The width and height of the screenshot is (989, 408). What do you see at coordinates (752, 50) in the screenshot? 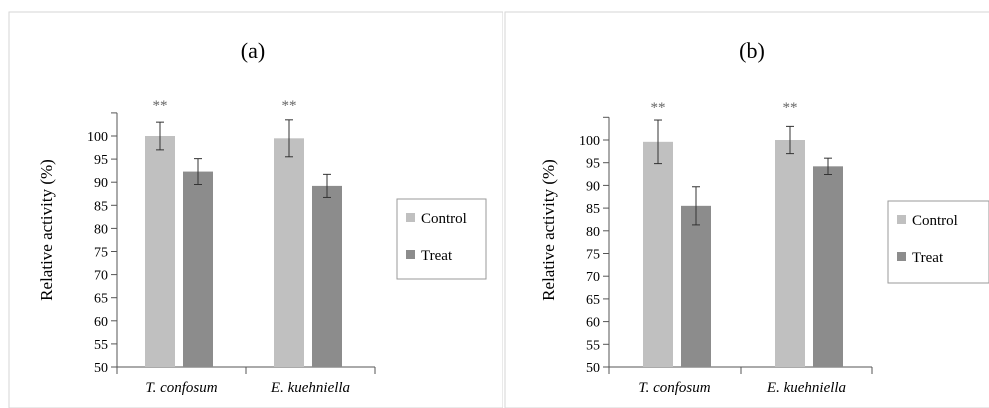
I see `chart-title: (b)` at bounding box center [752, 50].